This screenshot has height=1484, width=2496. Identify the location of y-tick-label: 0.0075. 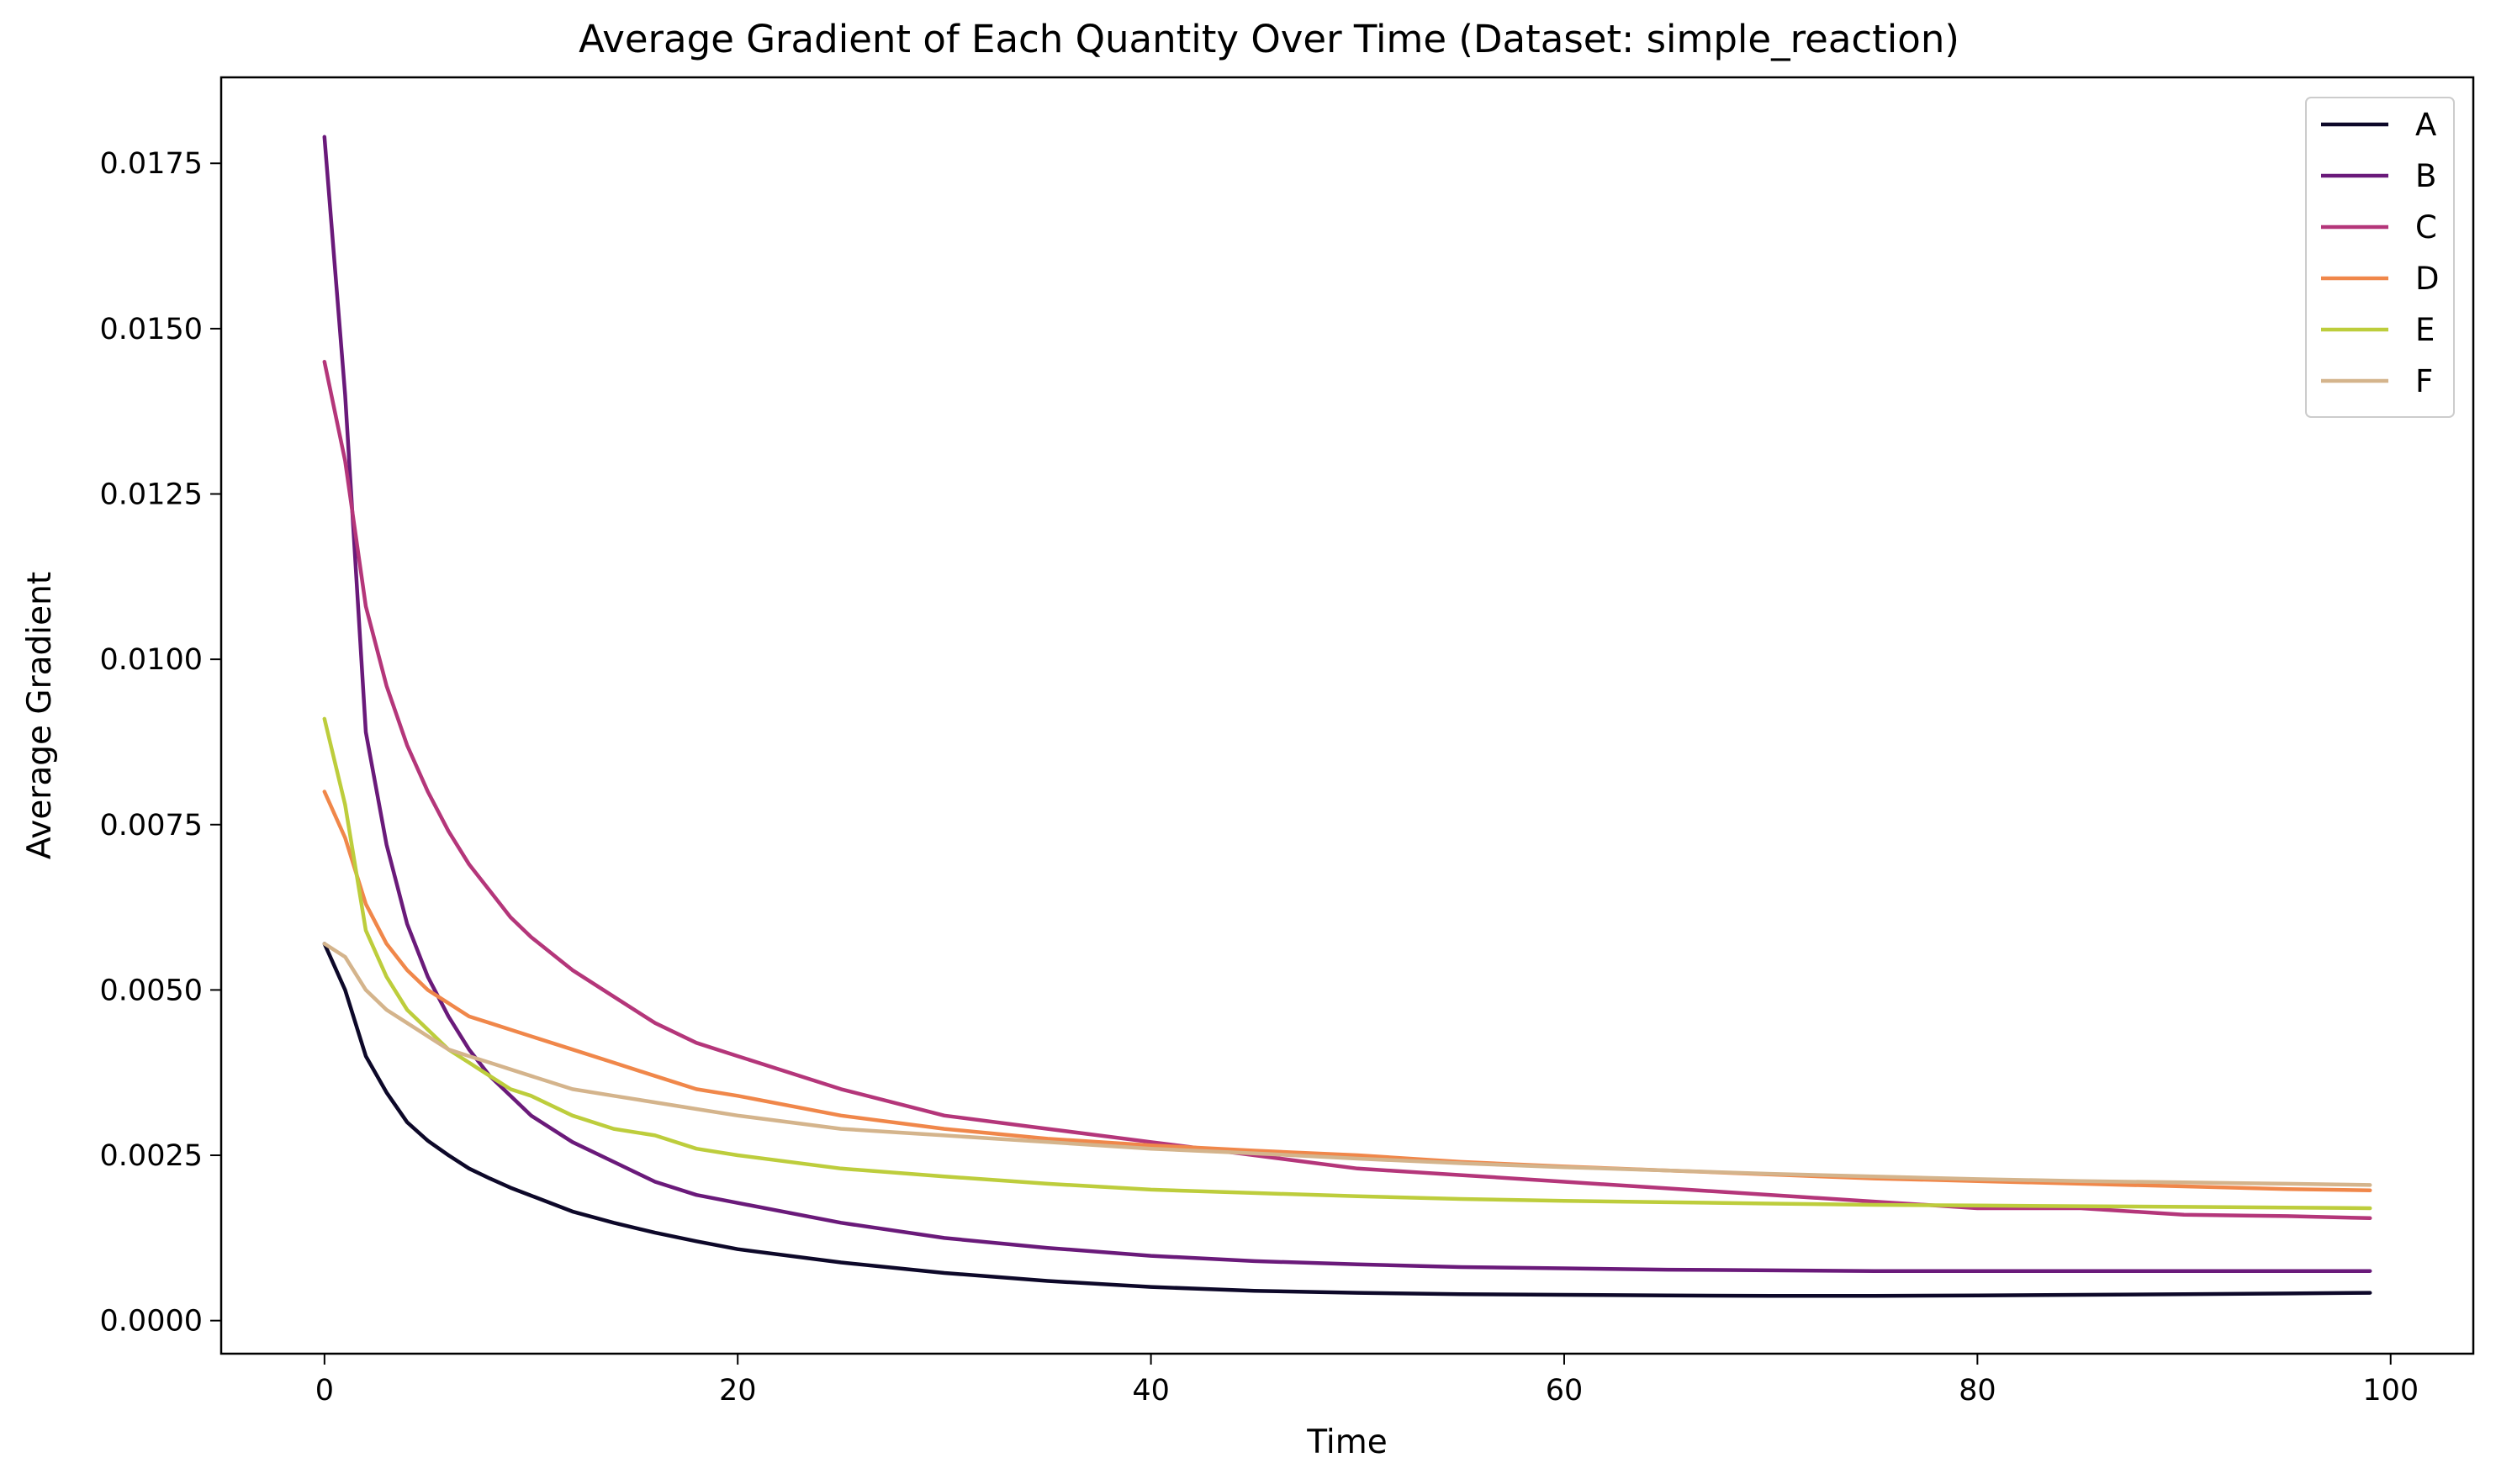
(151, 825).